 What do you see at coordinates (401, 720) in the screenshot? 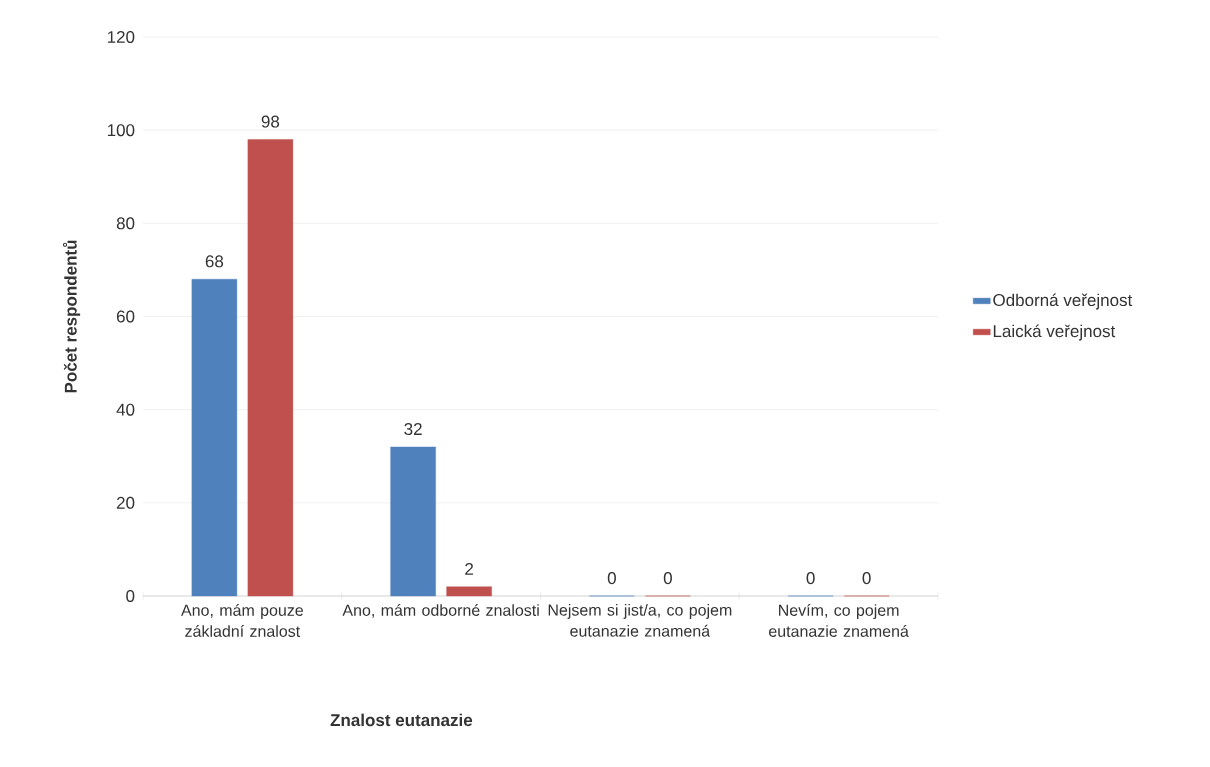
I see `x-axis-title: Znalost eutanazie` at bounding box center [401, 720].